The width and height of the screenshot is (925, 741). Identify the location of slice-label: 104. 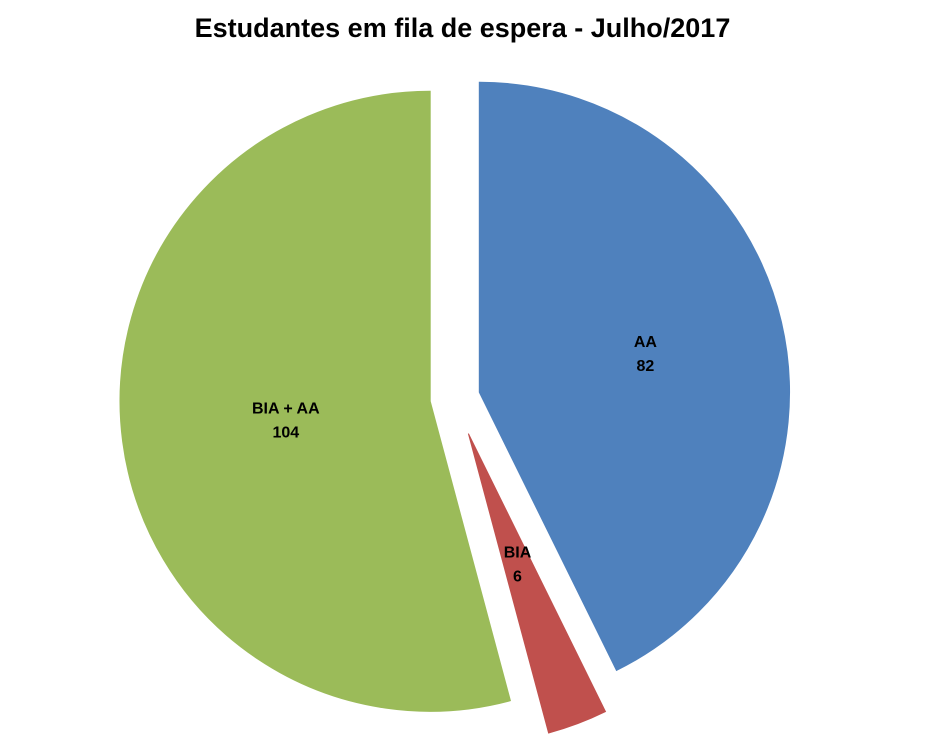
(285, 433).